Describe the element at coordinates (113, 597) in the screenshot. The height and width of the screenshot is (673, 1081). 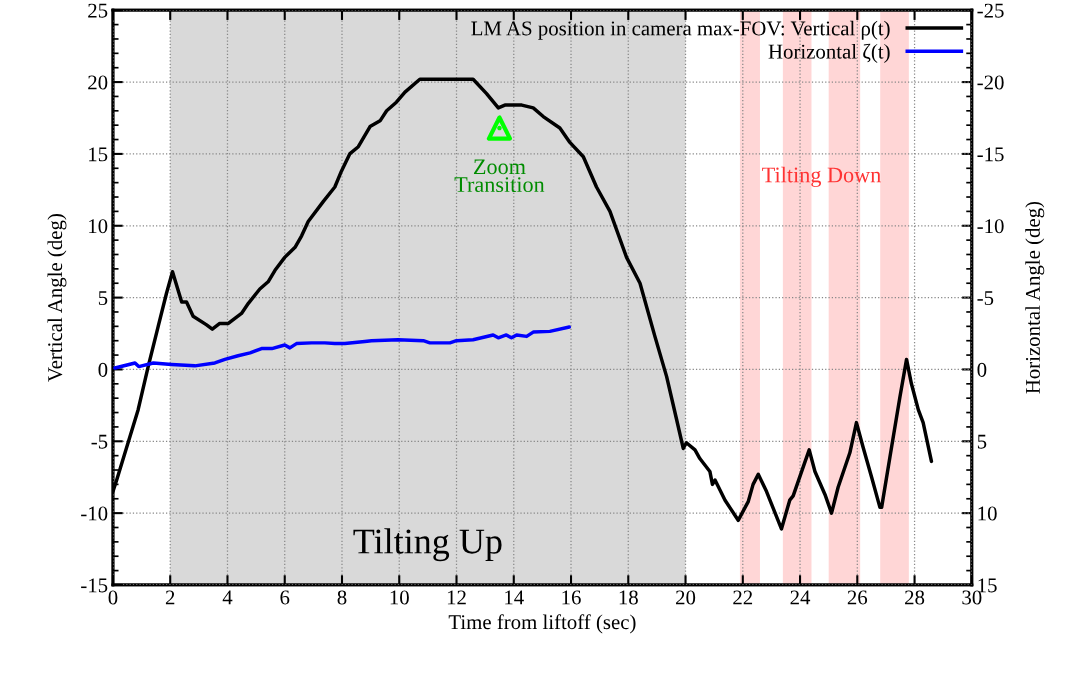
I see `x-tick-label: 0` at that location.